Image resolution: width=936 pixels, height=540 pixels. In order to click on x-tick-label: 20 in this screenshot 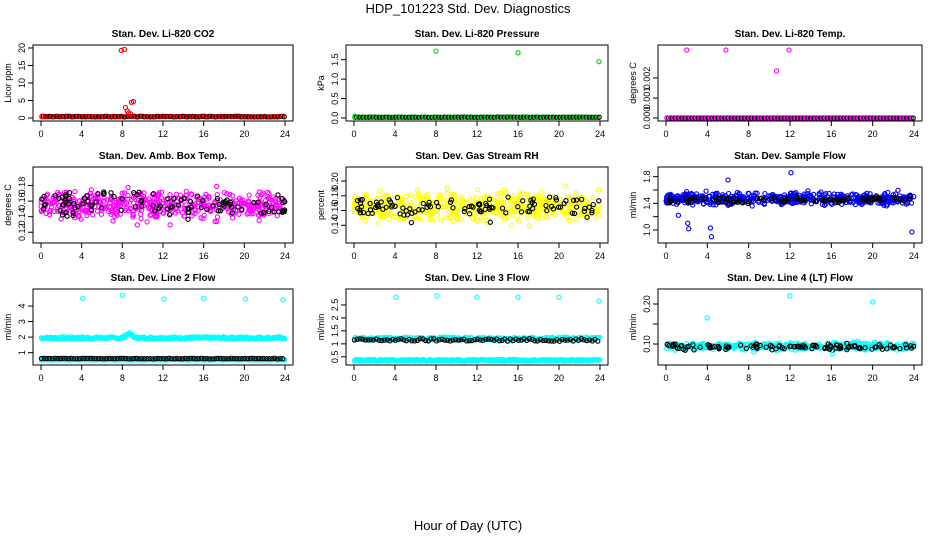, I will do `click(244, 256)`.